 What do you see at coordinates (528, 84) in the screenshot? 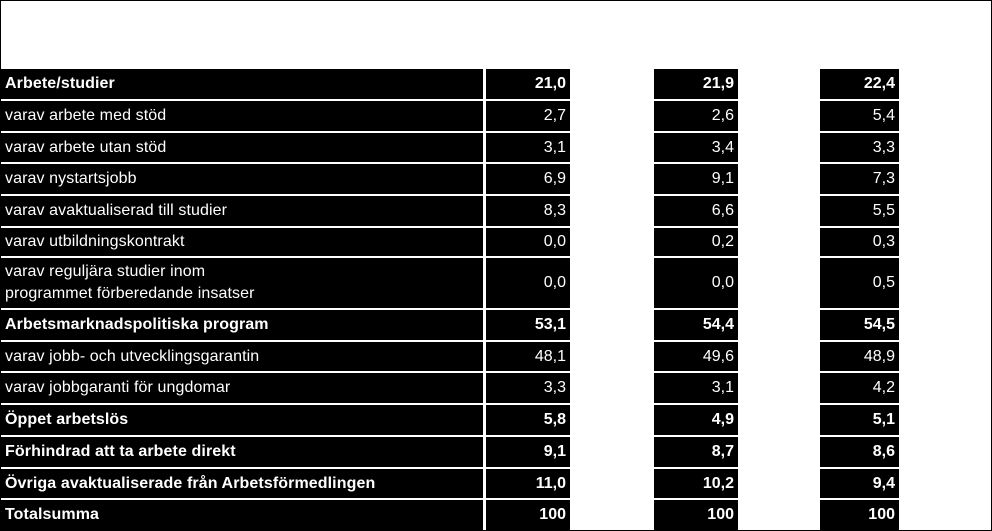
I see `value-col-1: 21,0` at bounding box center [528, 84].